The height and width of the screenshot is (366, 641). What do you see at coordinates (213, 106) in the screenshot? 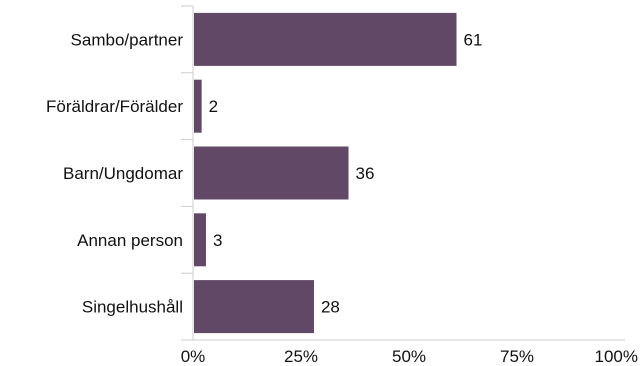
I see `value-label-1: 2` at bounding box center [213, 106].